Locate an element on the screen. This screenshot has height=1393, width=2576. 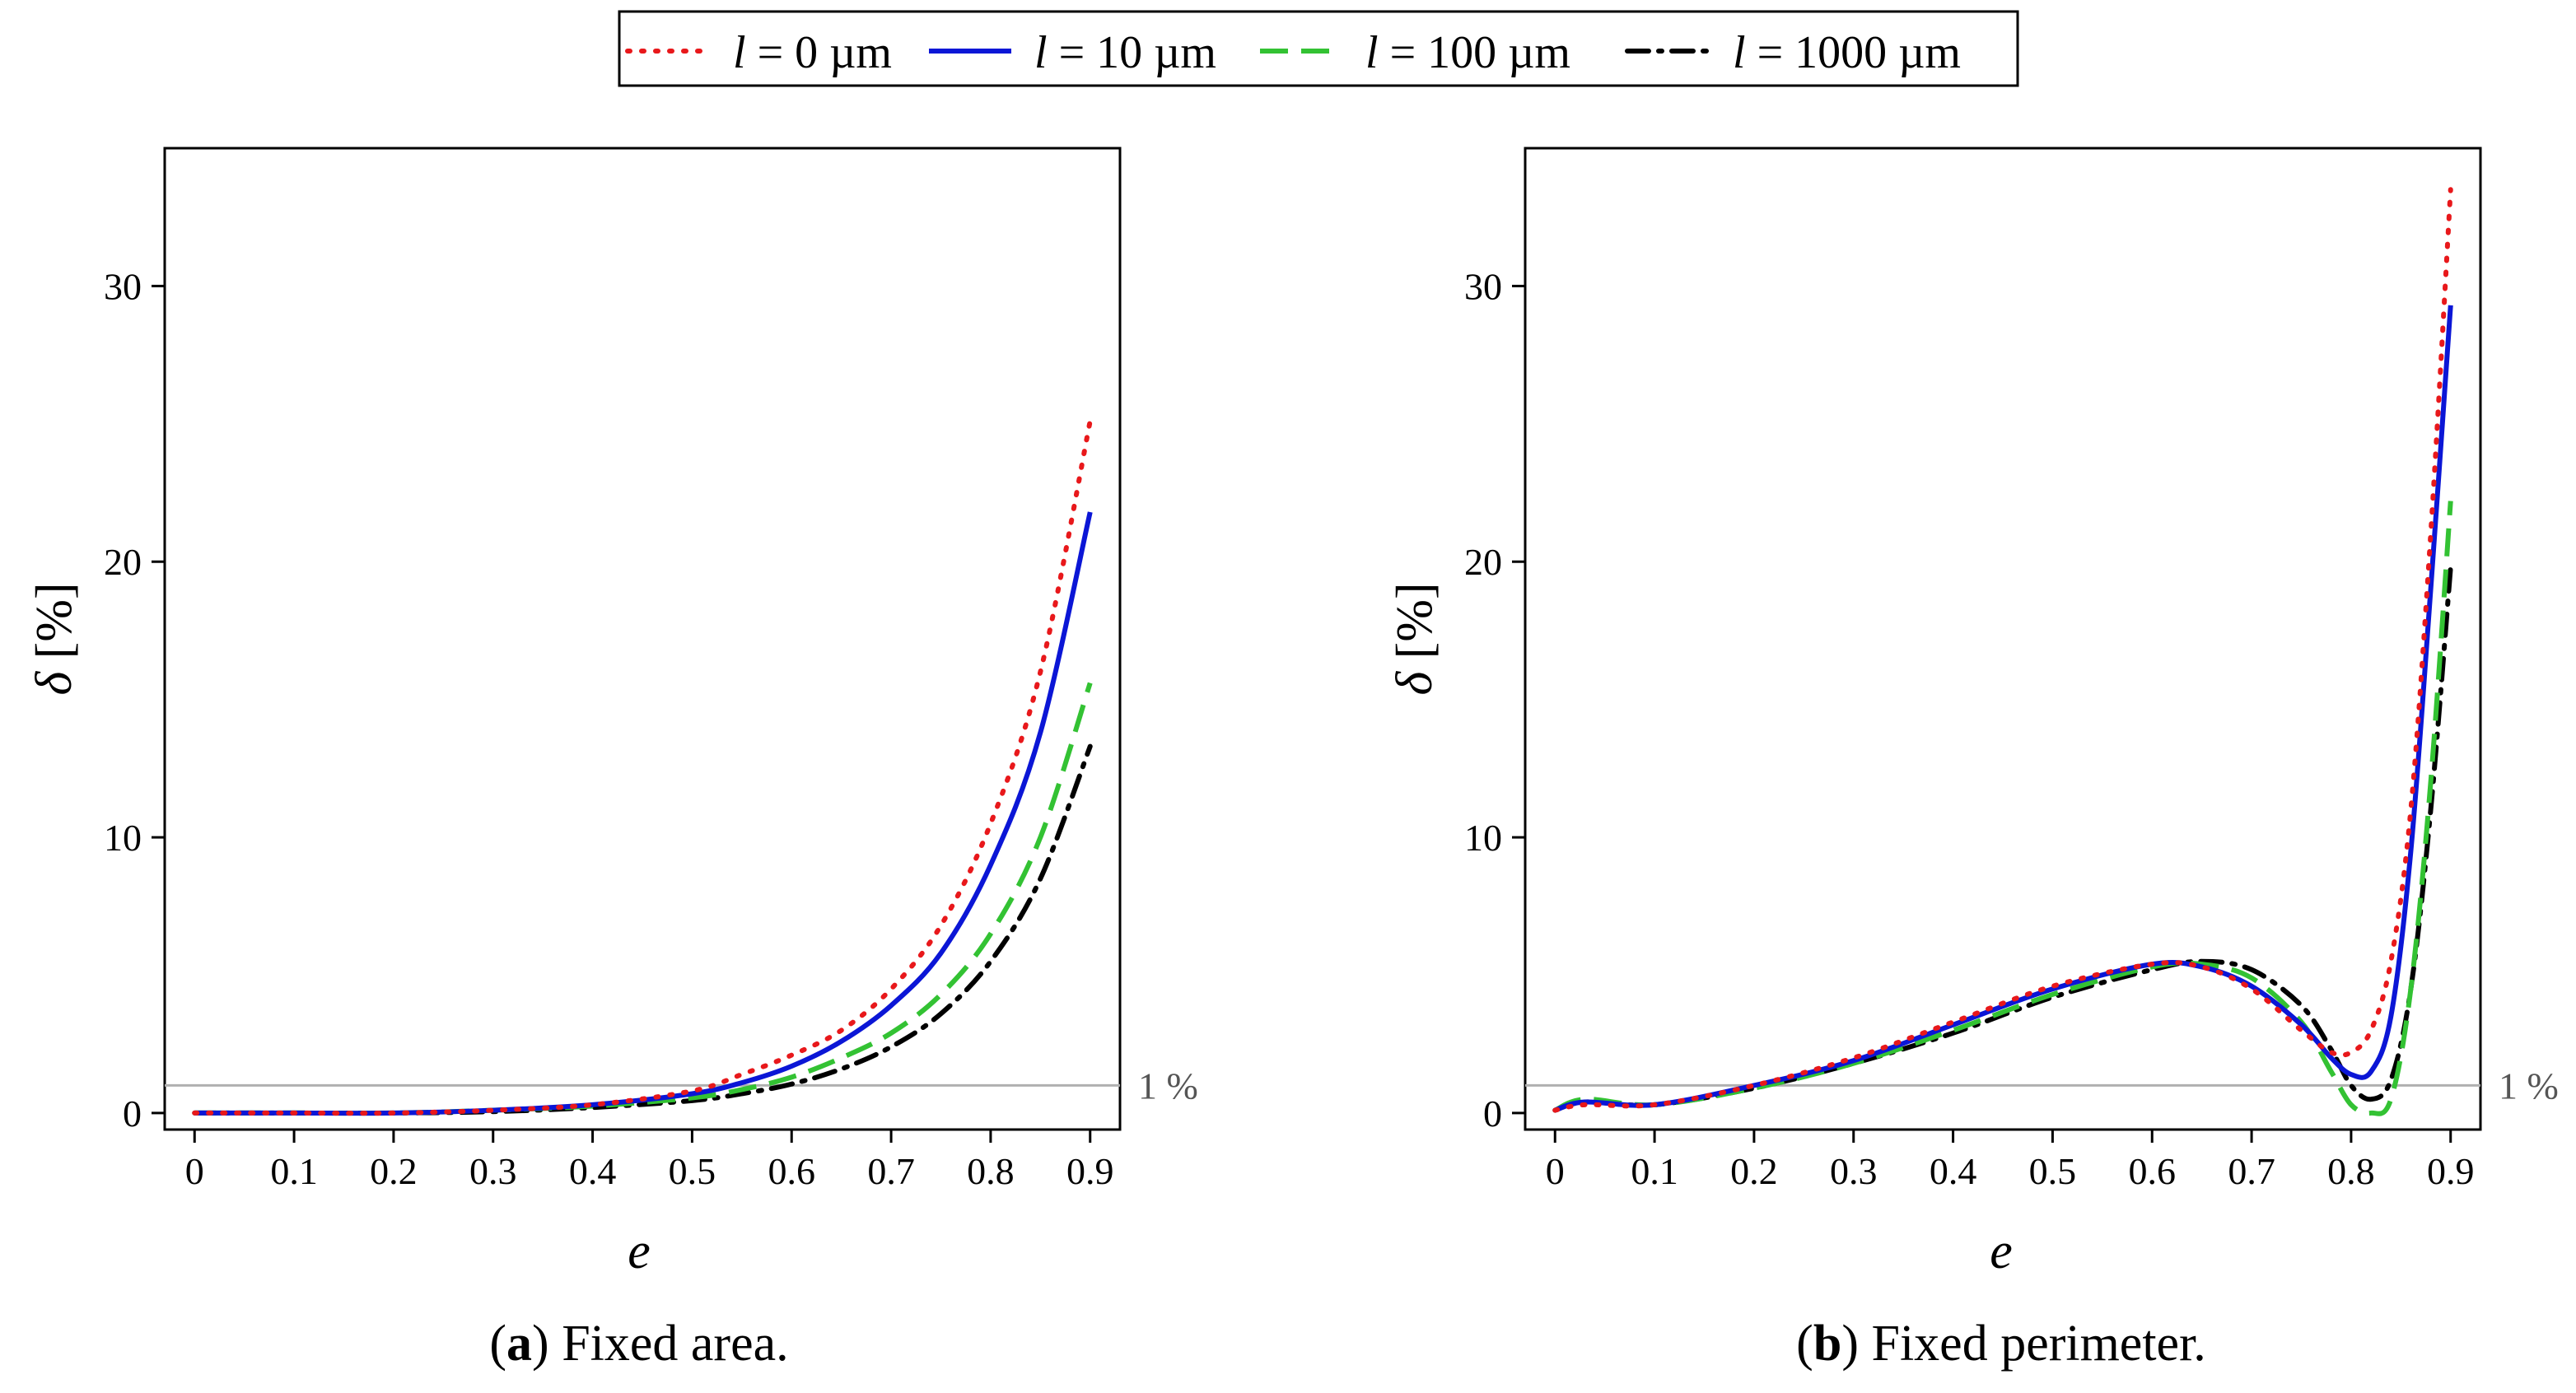
legend-label-value: 10 µm is located at coordinates (1156, 52).